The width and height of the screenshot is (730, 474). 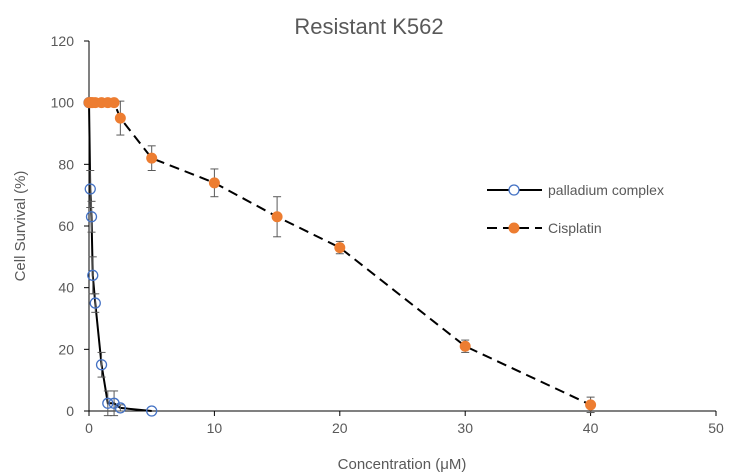 I want to click on x-axis-label: Concentration (μM), so click(x=402, y=464).